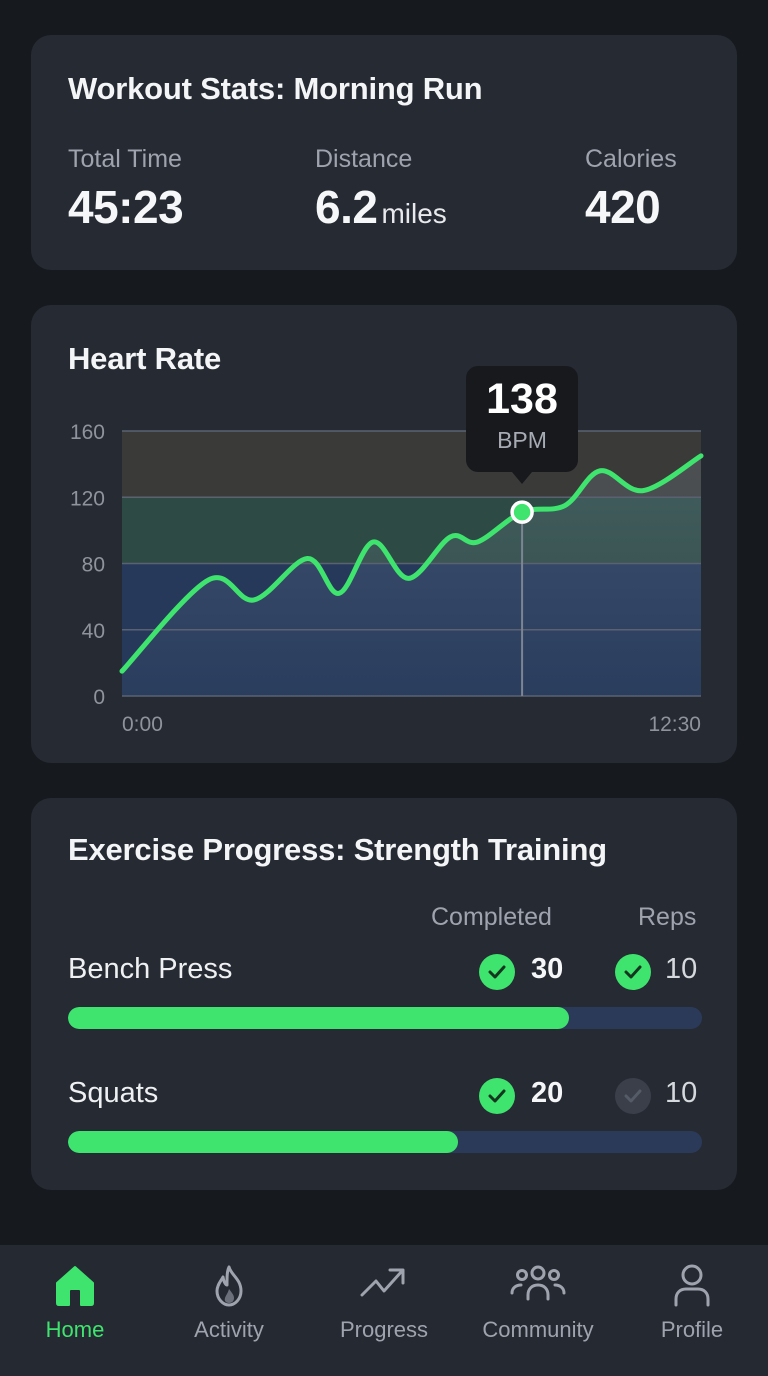  I want to click on svg-text: 0, so click(99, 697).